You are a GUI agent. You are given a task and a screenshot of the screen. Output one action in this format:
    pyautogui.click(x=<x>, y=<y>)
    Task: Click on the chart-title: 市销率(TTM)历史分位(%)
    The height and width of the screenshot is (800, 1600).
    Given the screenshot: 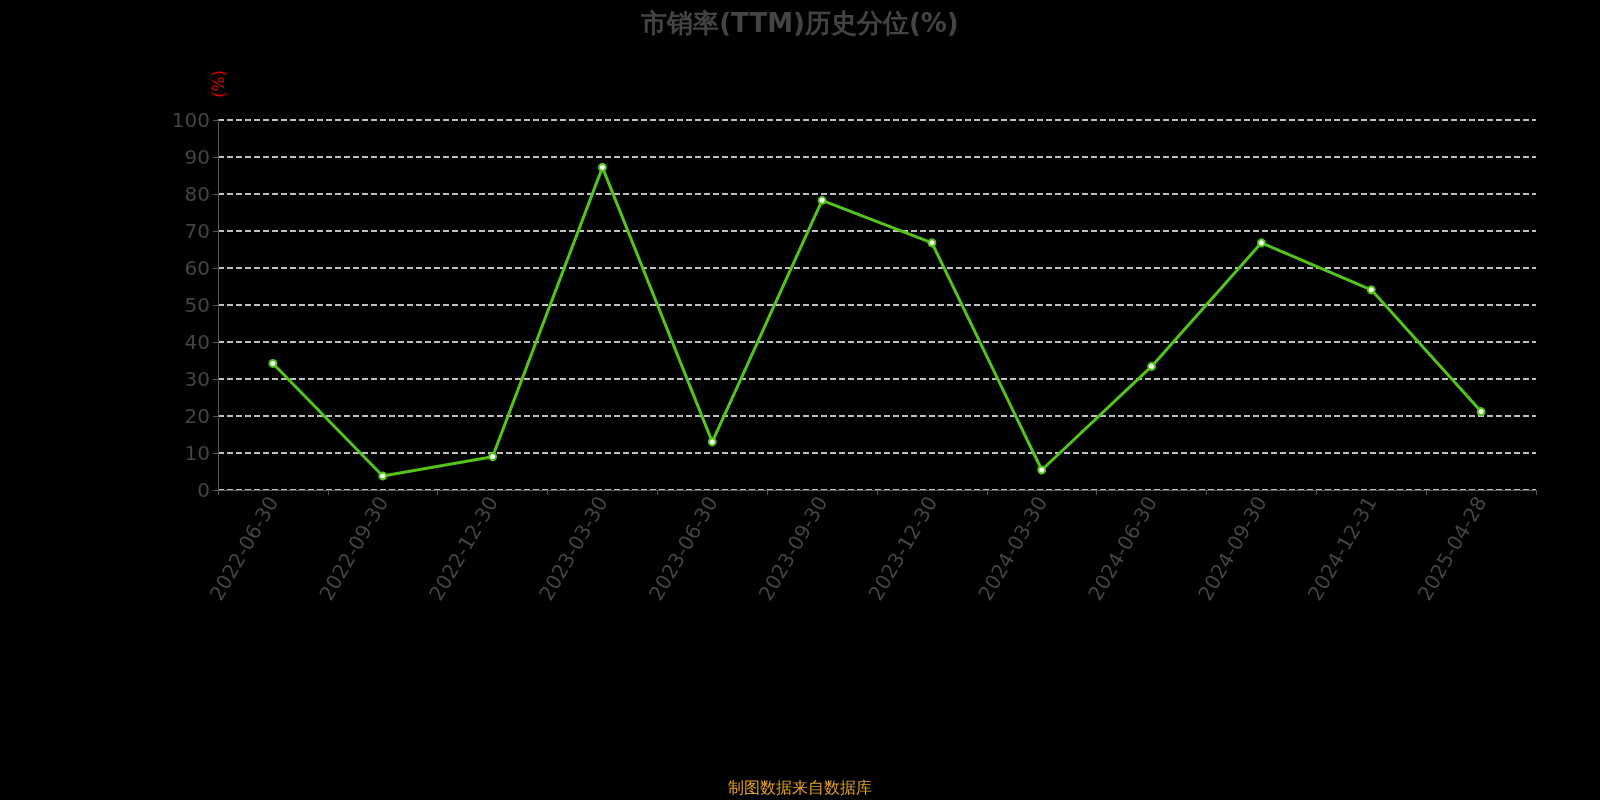 What is the action you would take?
    pyautogui.click(x=799, y=23)
    